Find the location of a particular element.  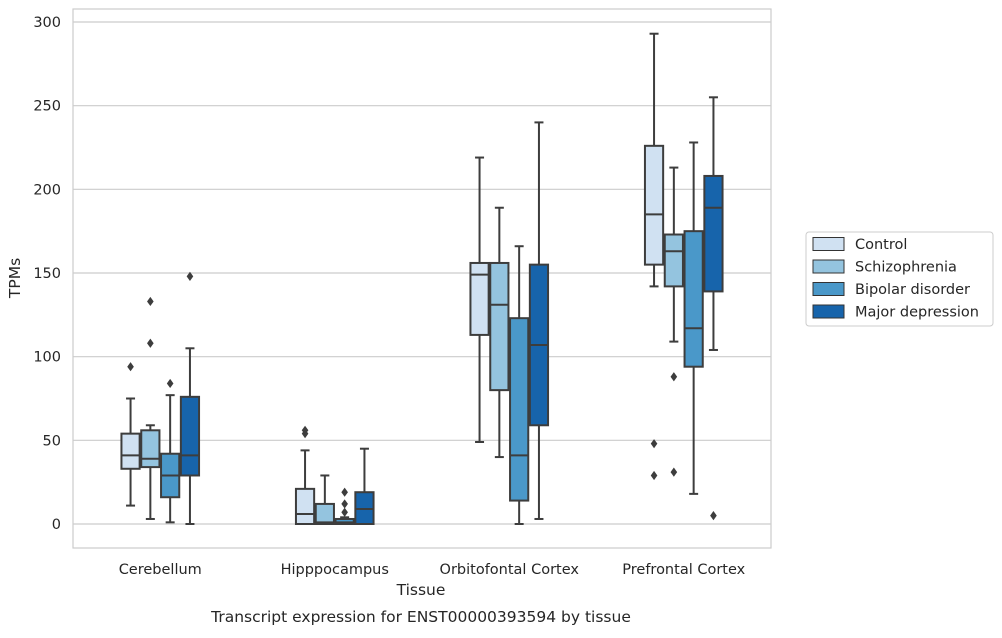

legend-label: Major depression is located at coordinates (917, 313).